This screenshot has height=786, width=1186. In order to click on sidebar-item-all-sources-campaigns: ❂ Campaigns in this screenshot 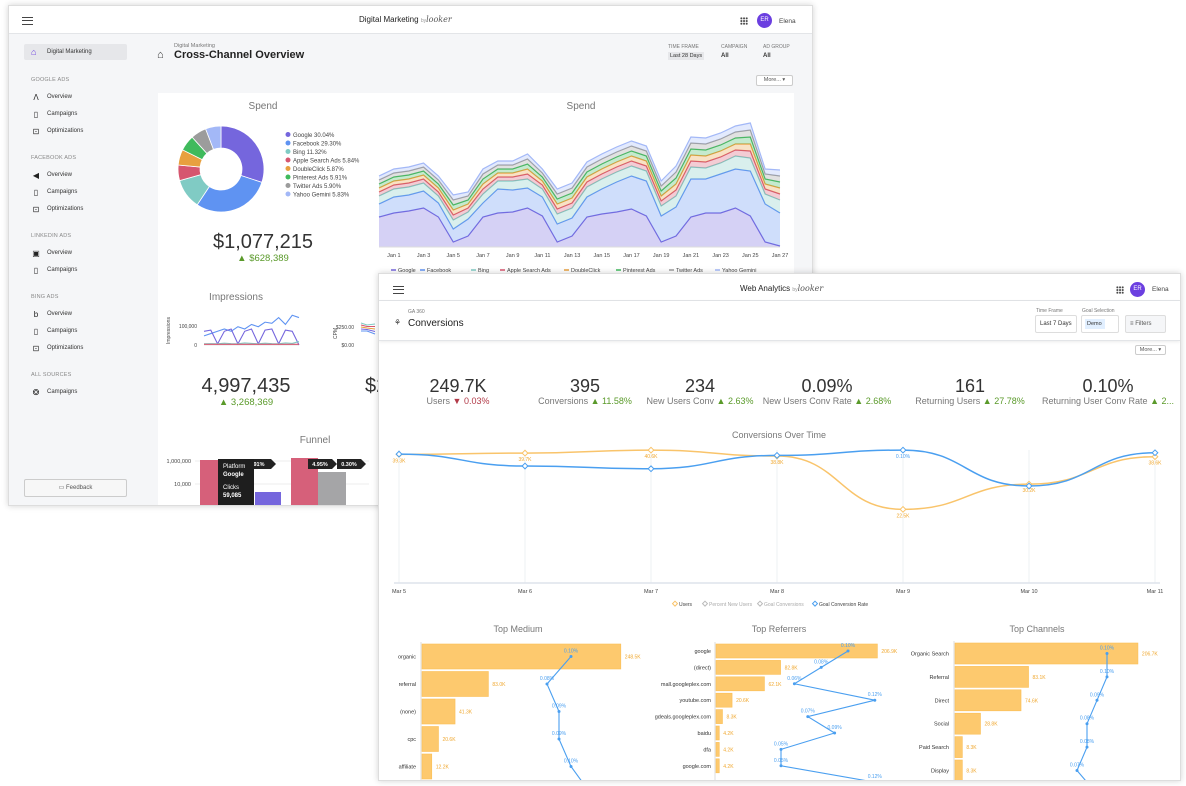, I will do `click(79, 392)`.